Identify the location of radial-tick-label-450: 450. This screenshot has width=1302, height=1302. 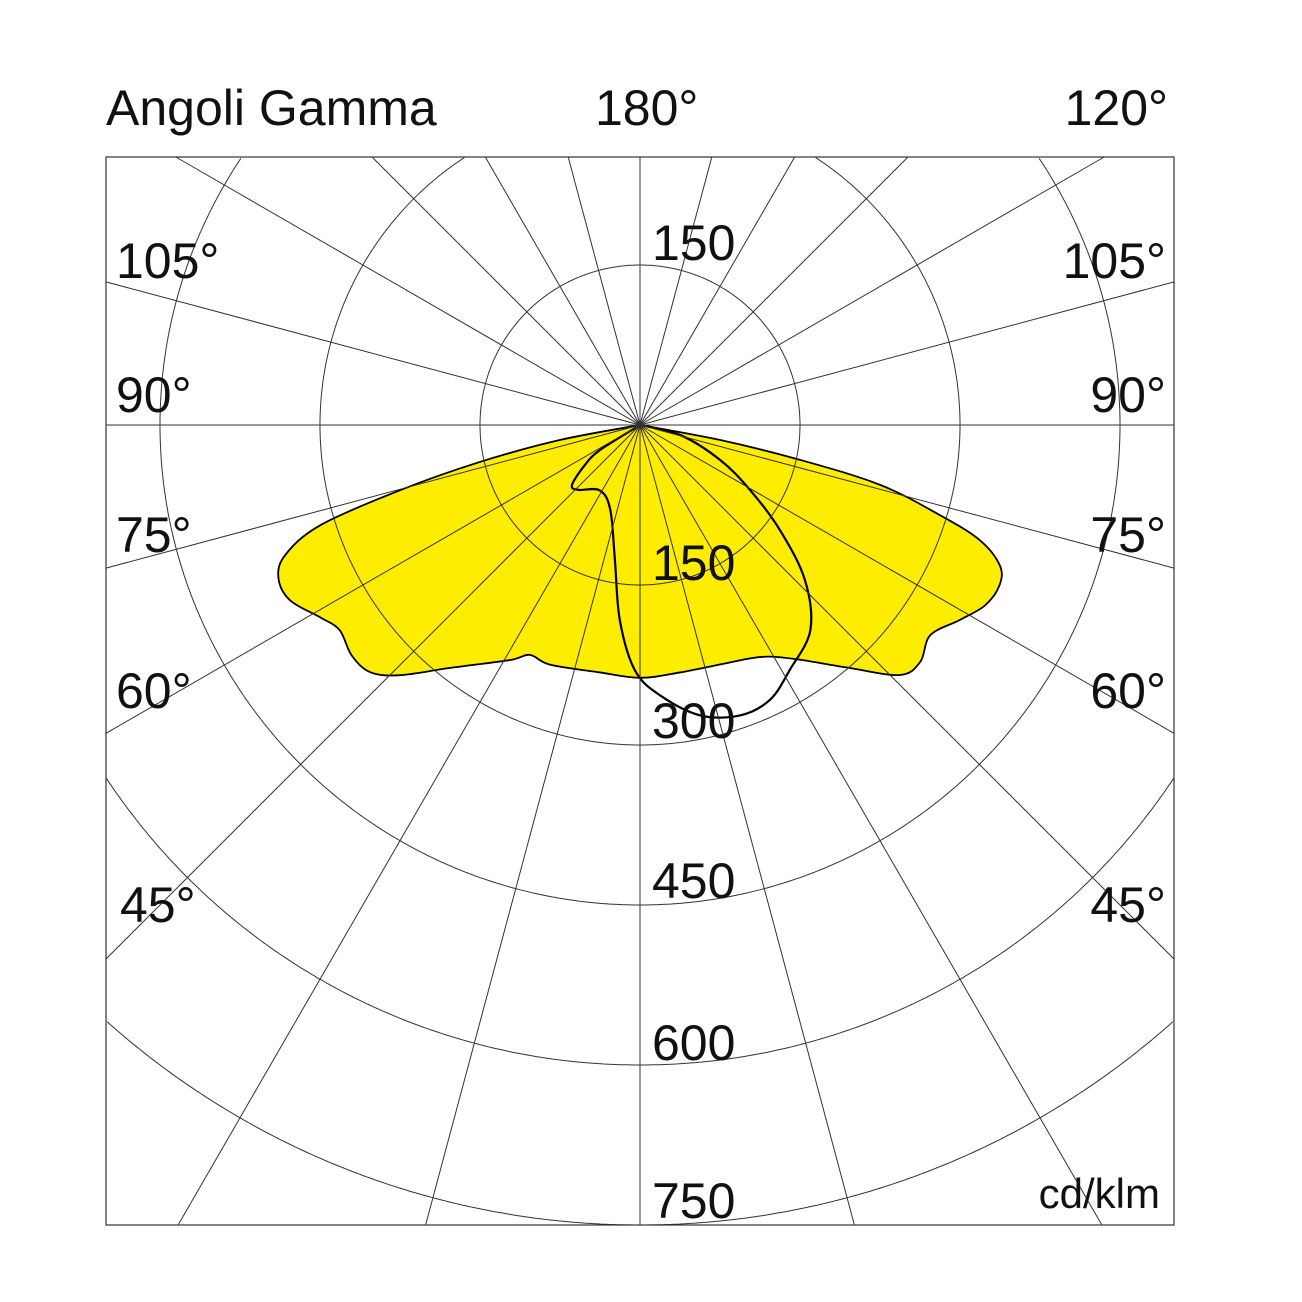
(693, 881).